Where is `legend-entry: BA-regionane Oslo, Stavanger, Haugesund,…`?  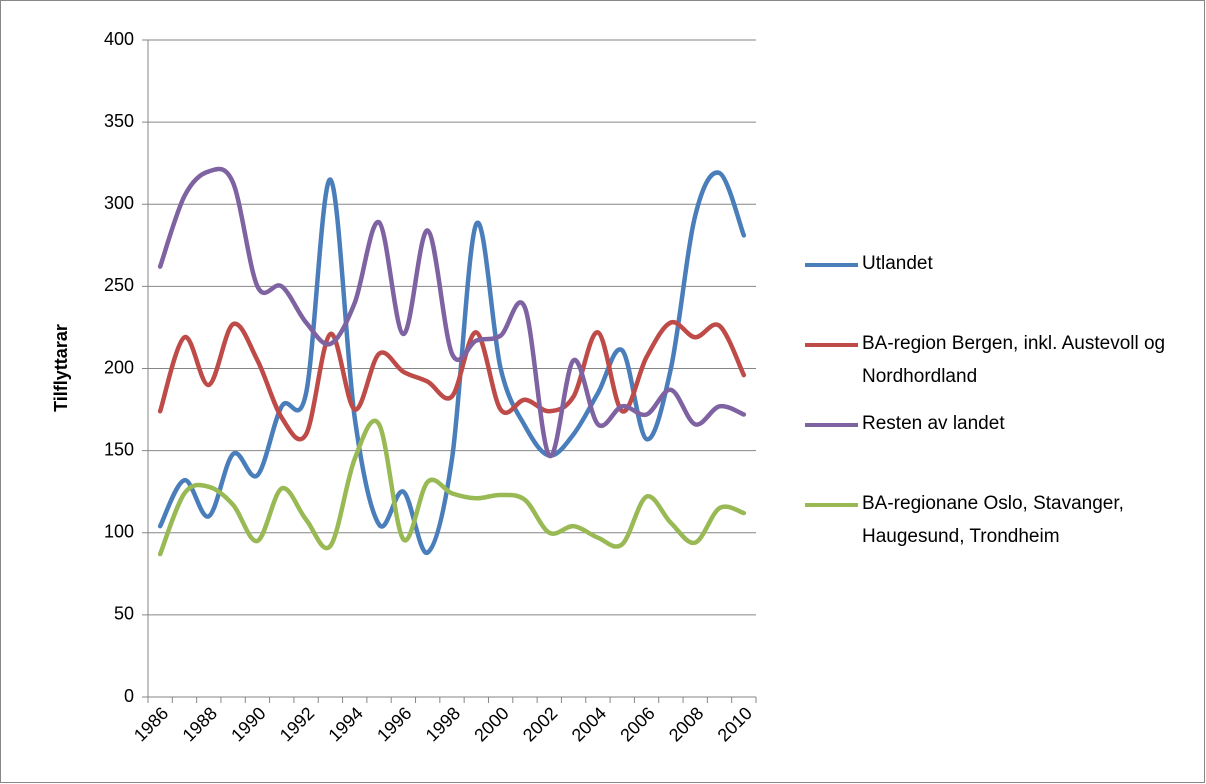
legend-entry: BA-regionane Oslo, Stavanger, Haugesund,… is located at coordinates (1002, 523).